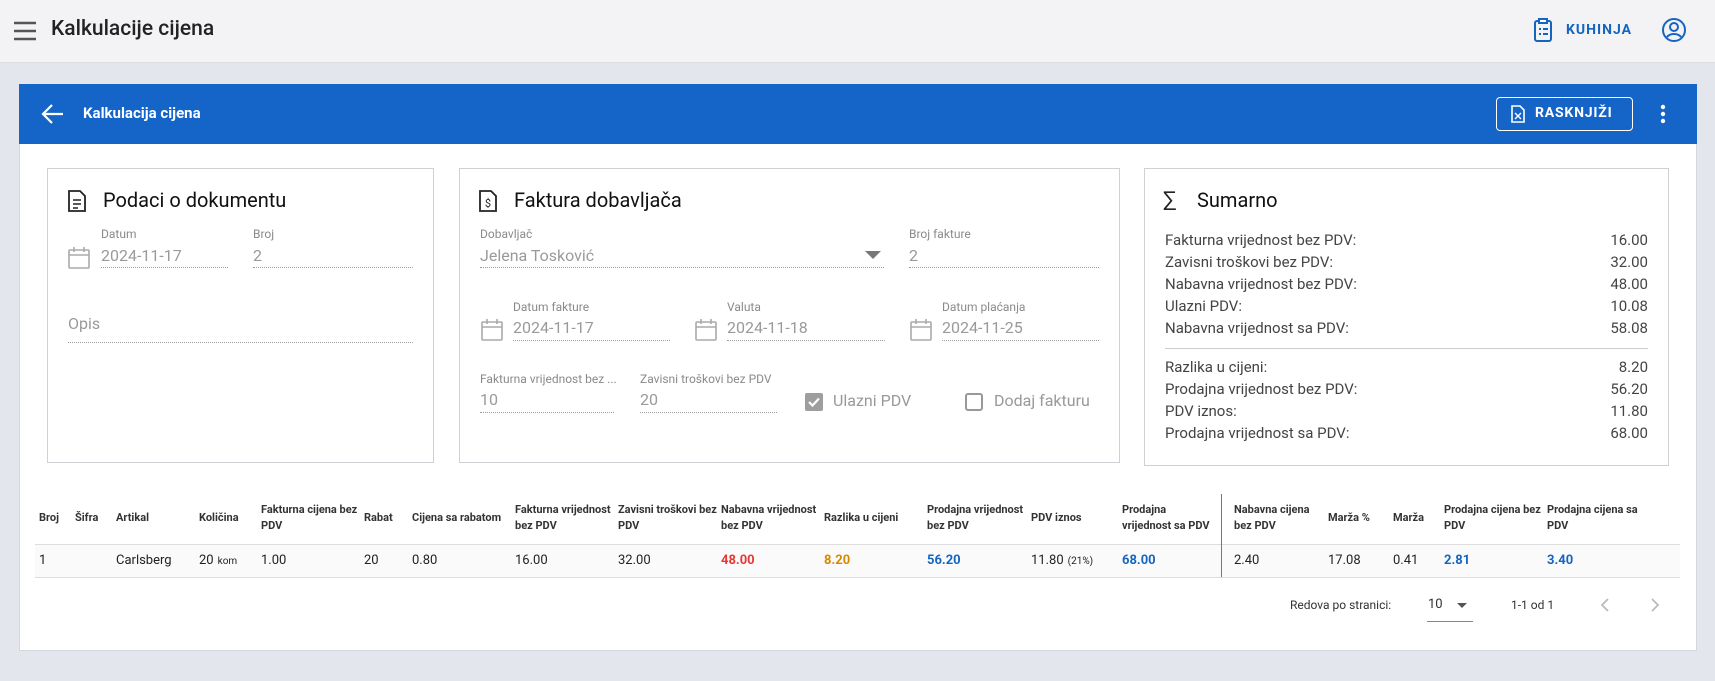  I want to click on invoice-value-field: 10, so click(489, 399).